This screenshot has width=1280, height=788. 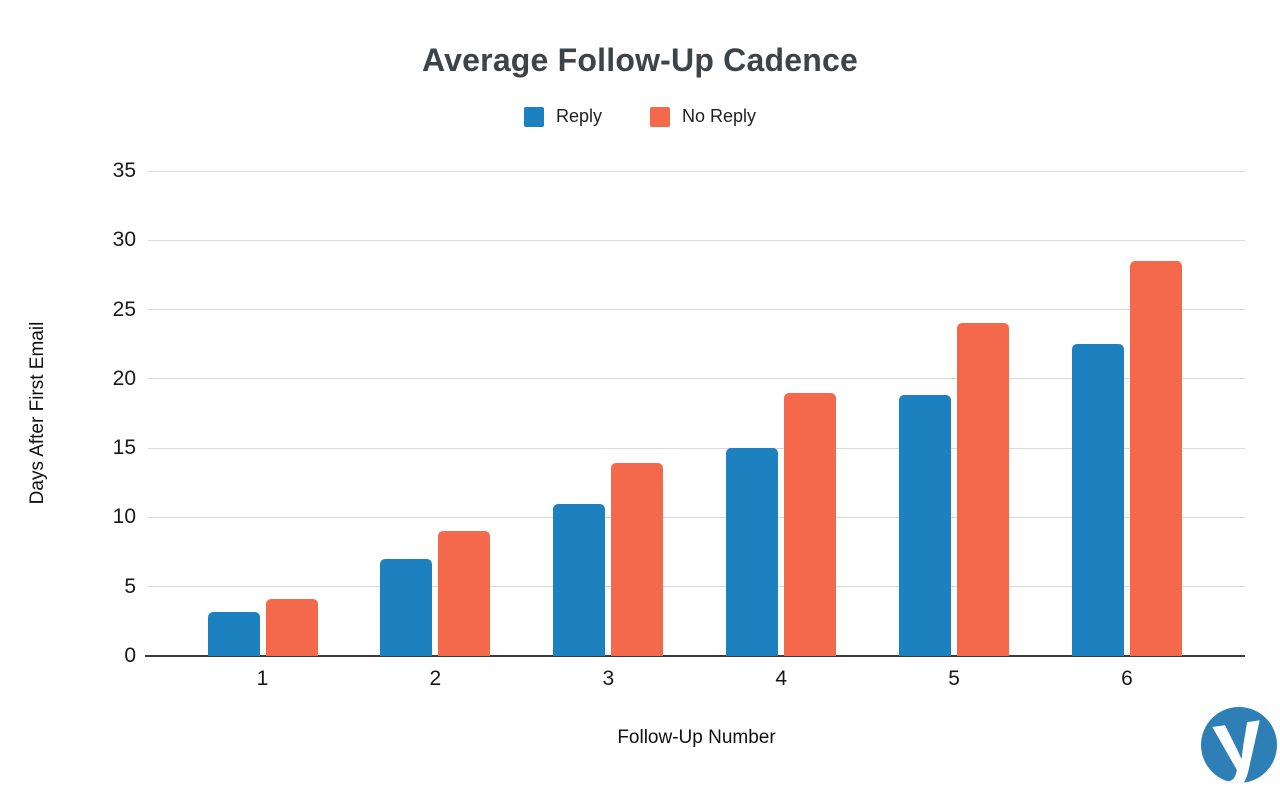 I want to click on legend-swatch-reply, so click(x=533, y=116).